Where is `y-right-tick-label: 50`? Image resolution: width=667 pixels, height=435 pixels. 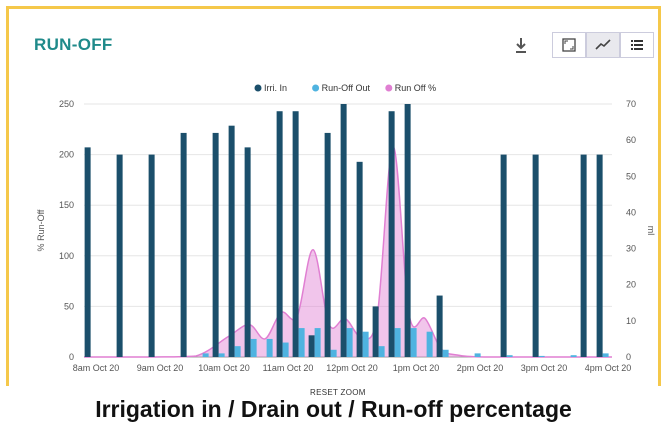
y-right-tick-label: 50 is located at coordinates (631, 176).